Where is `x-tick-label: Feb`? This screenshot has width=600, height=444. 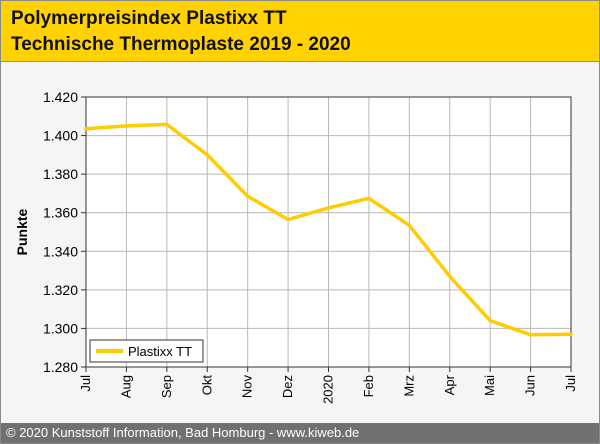 x-tick-label: Feb is located at coordinates (368, 386).